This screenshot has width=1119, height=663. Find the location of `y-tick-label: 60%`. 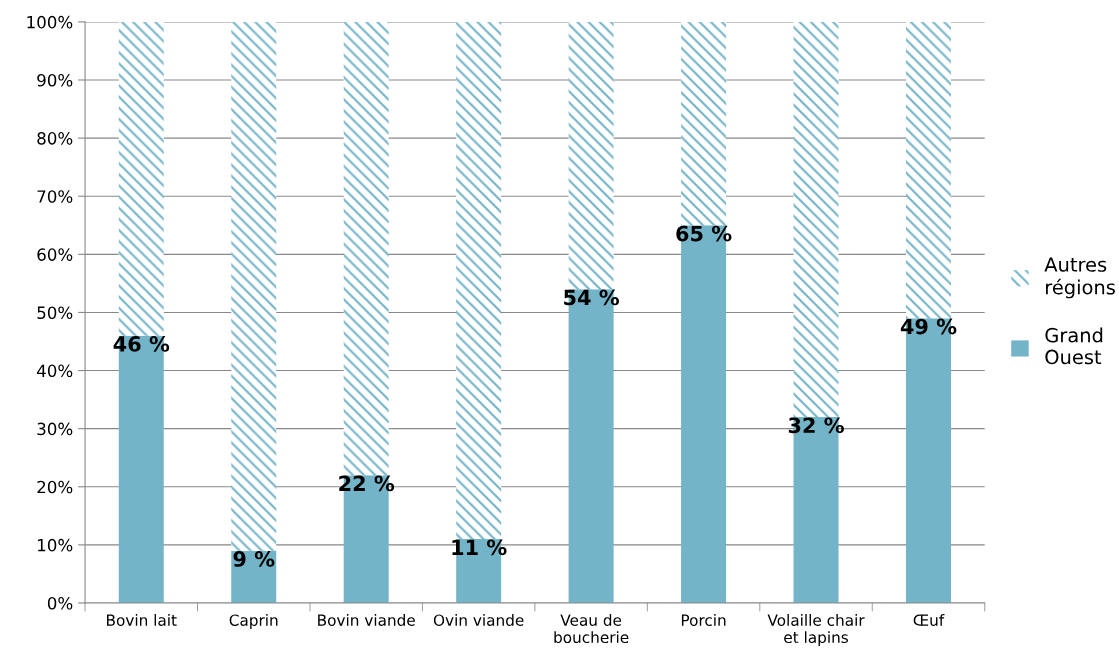

y-tick-label: 60% is located at coordinates (55, 254).